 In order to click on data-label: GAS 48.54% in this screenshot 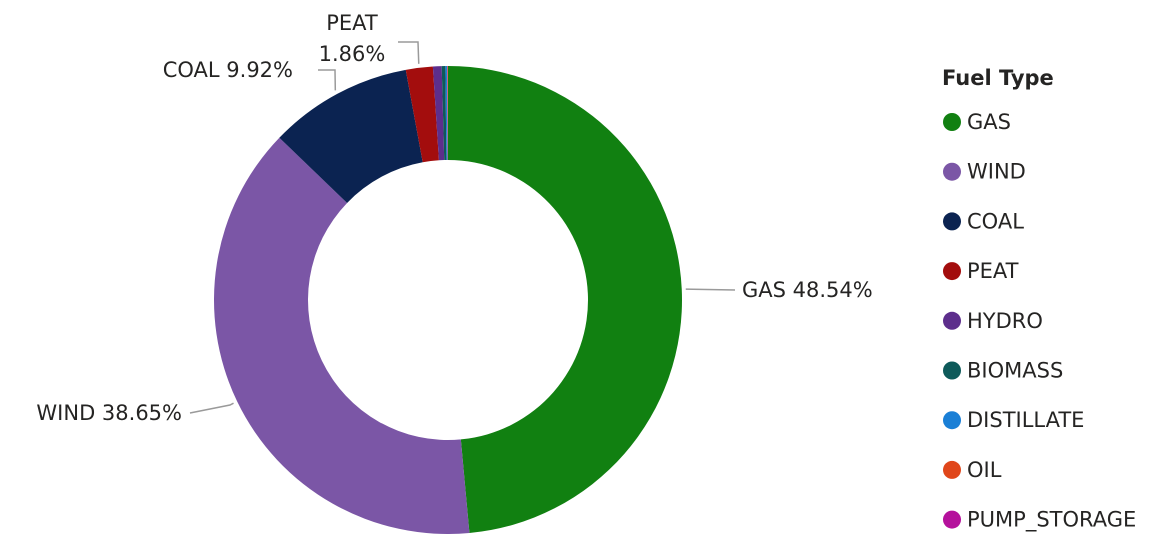, I will do `click(807, 290)`.